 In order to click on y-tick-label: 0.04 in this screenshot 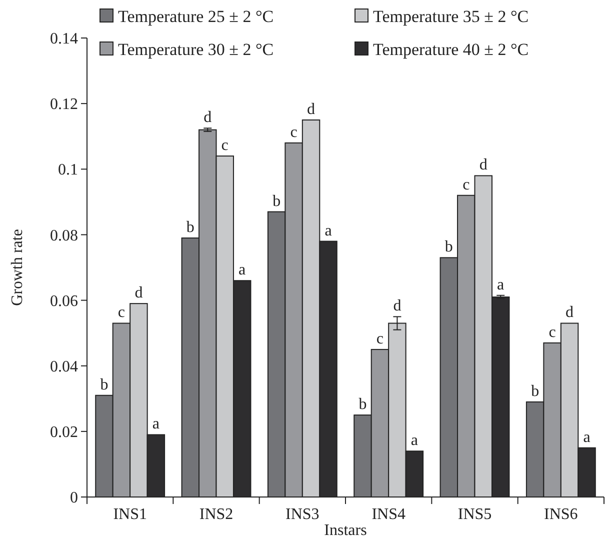, I will do `click(64, 367)`.